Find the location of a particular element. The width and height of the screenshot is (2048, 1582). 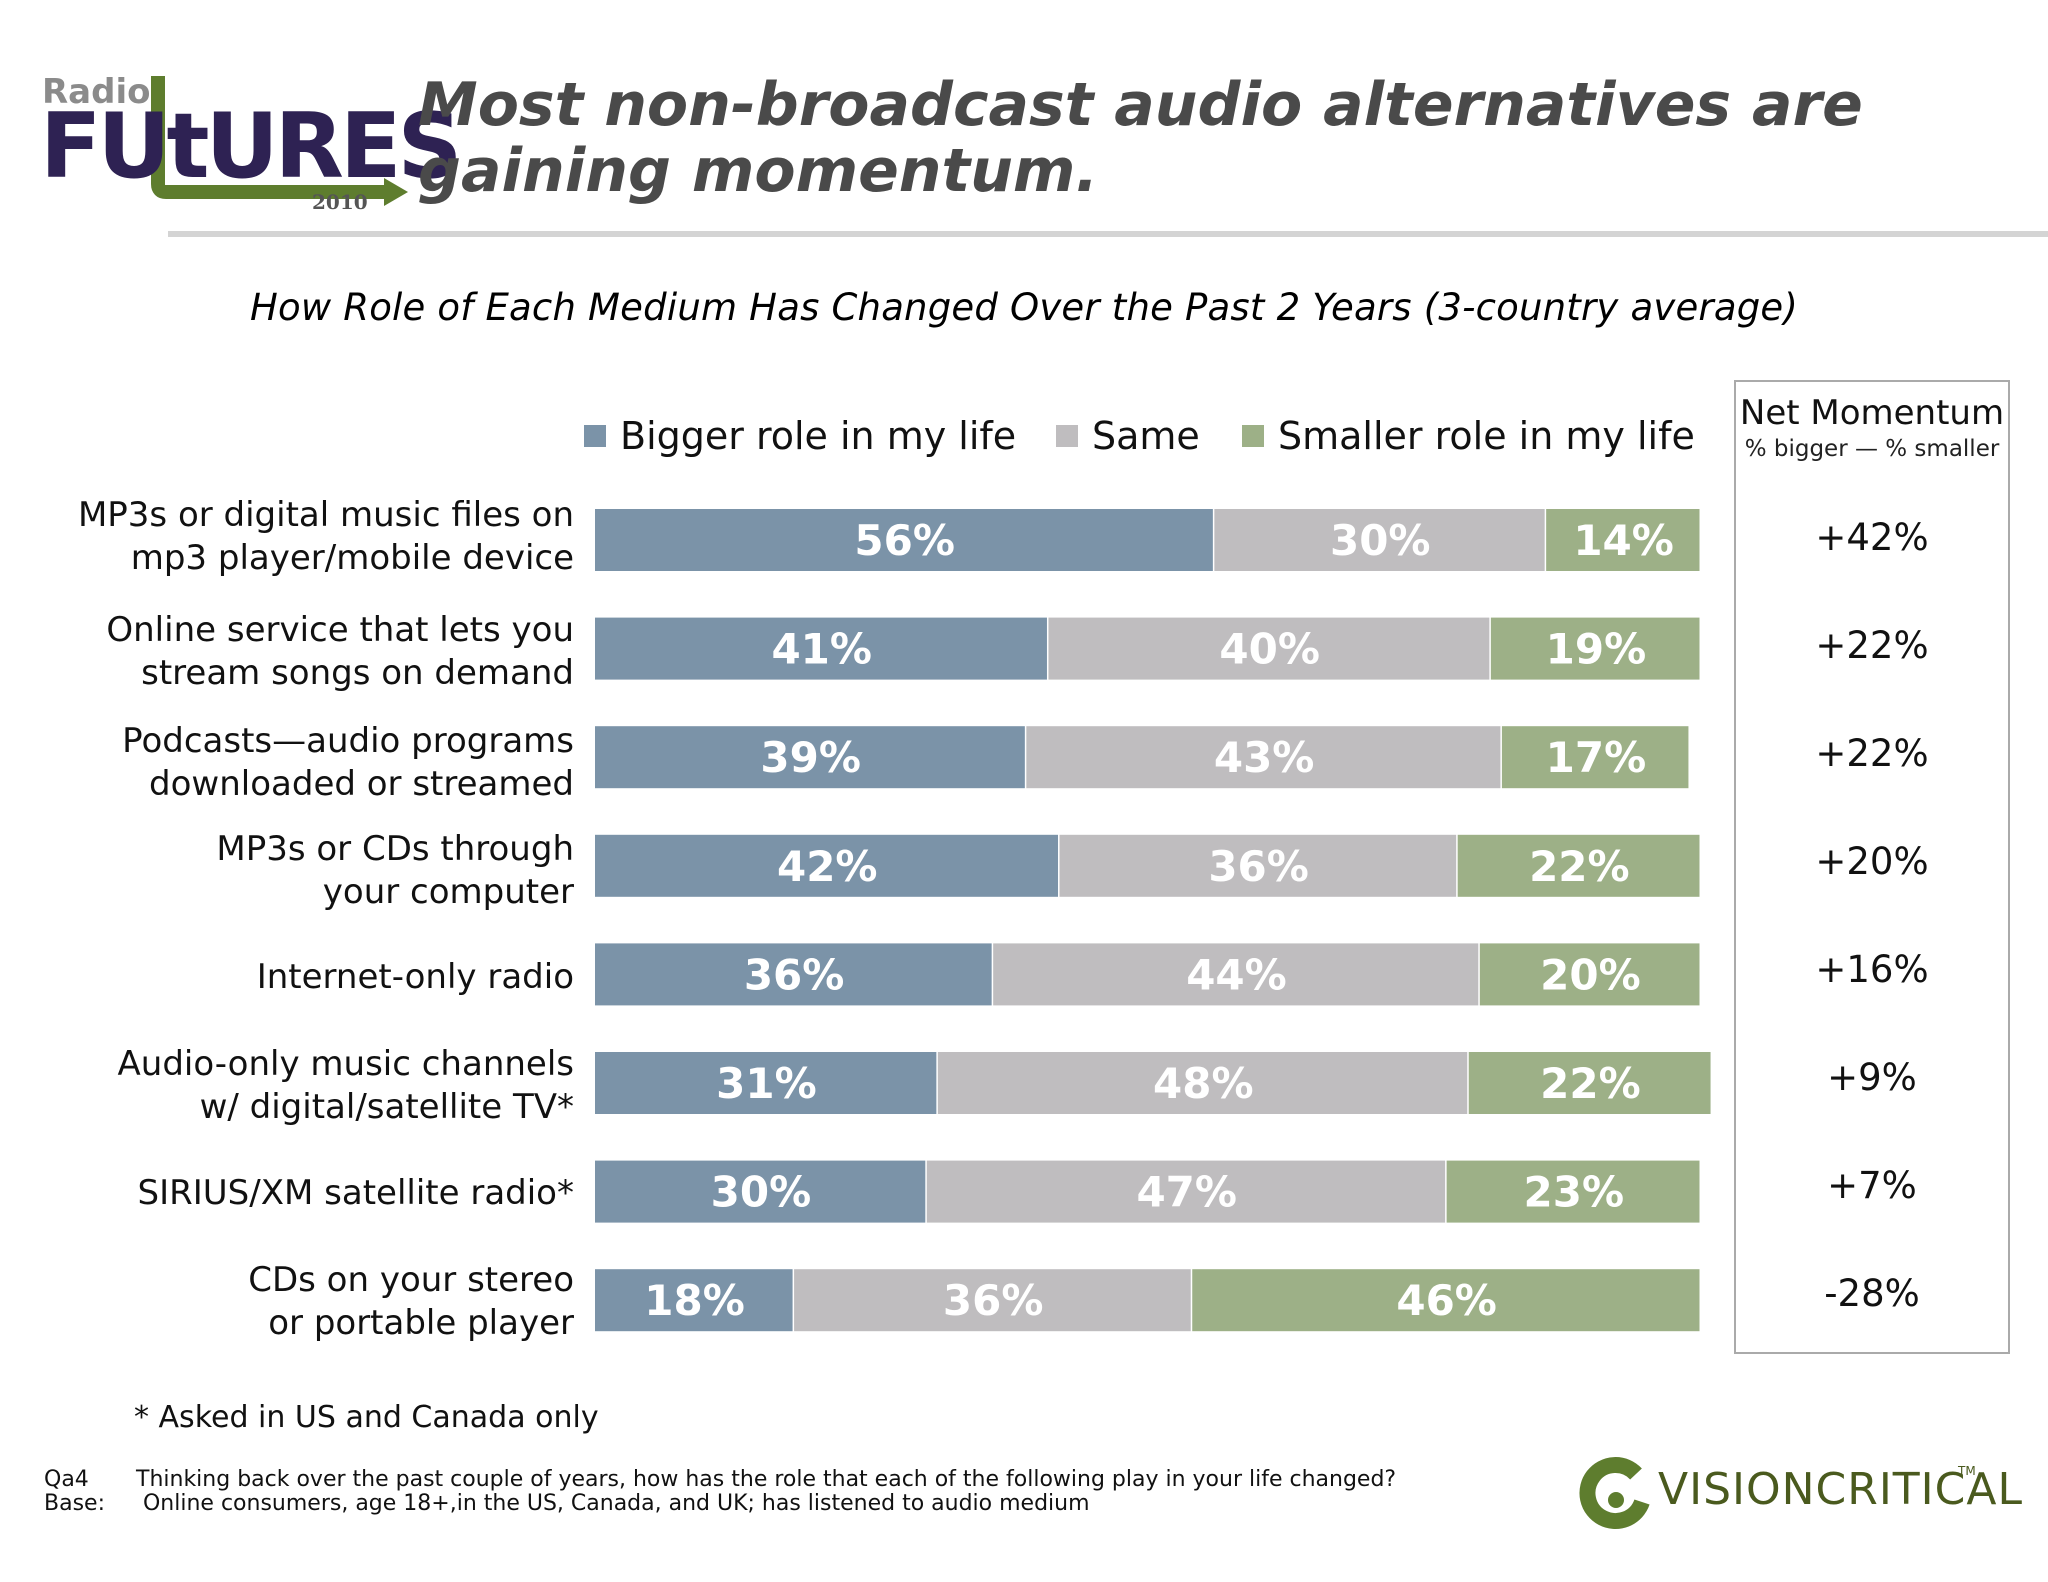

legend-label-same: Same is located at coordinates (1146, 436).